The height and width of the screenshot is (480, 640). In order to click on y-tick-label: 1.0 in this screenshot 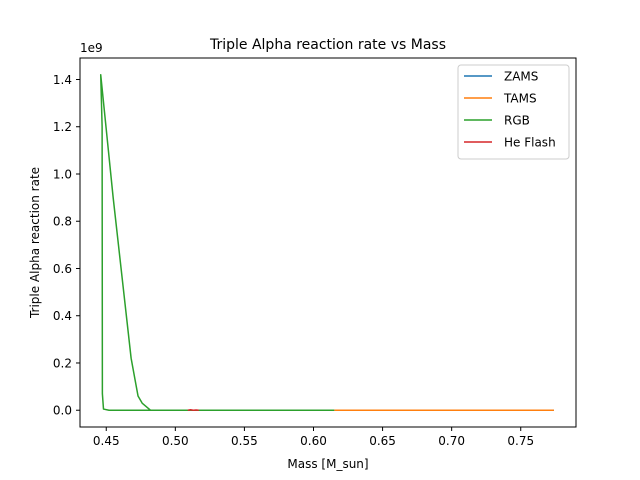, I will do `click(62, 174)`.